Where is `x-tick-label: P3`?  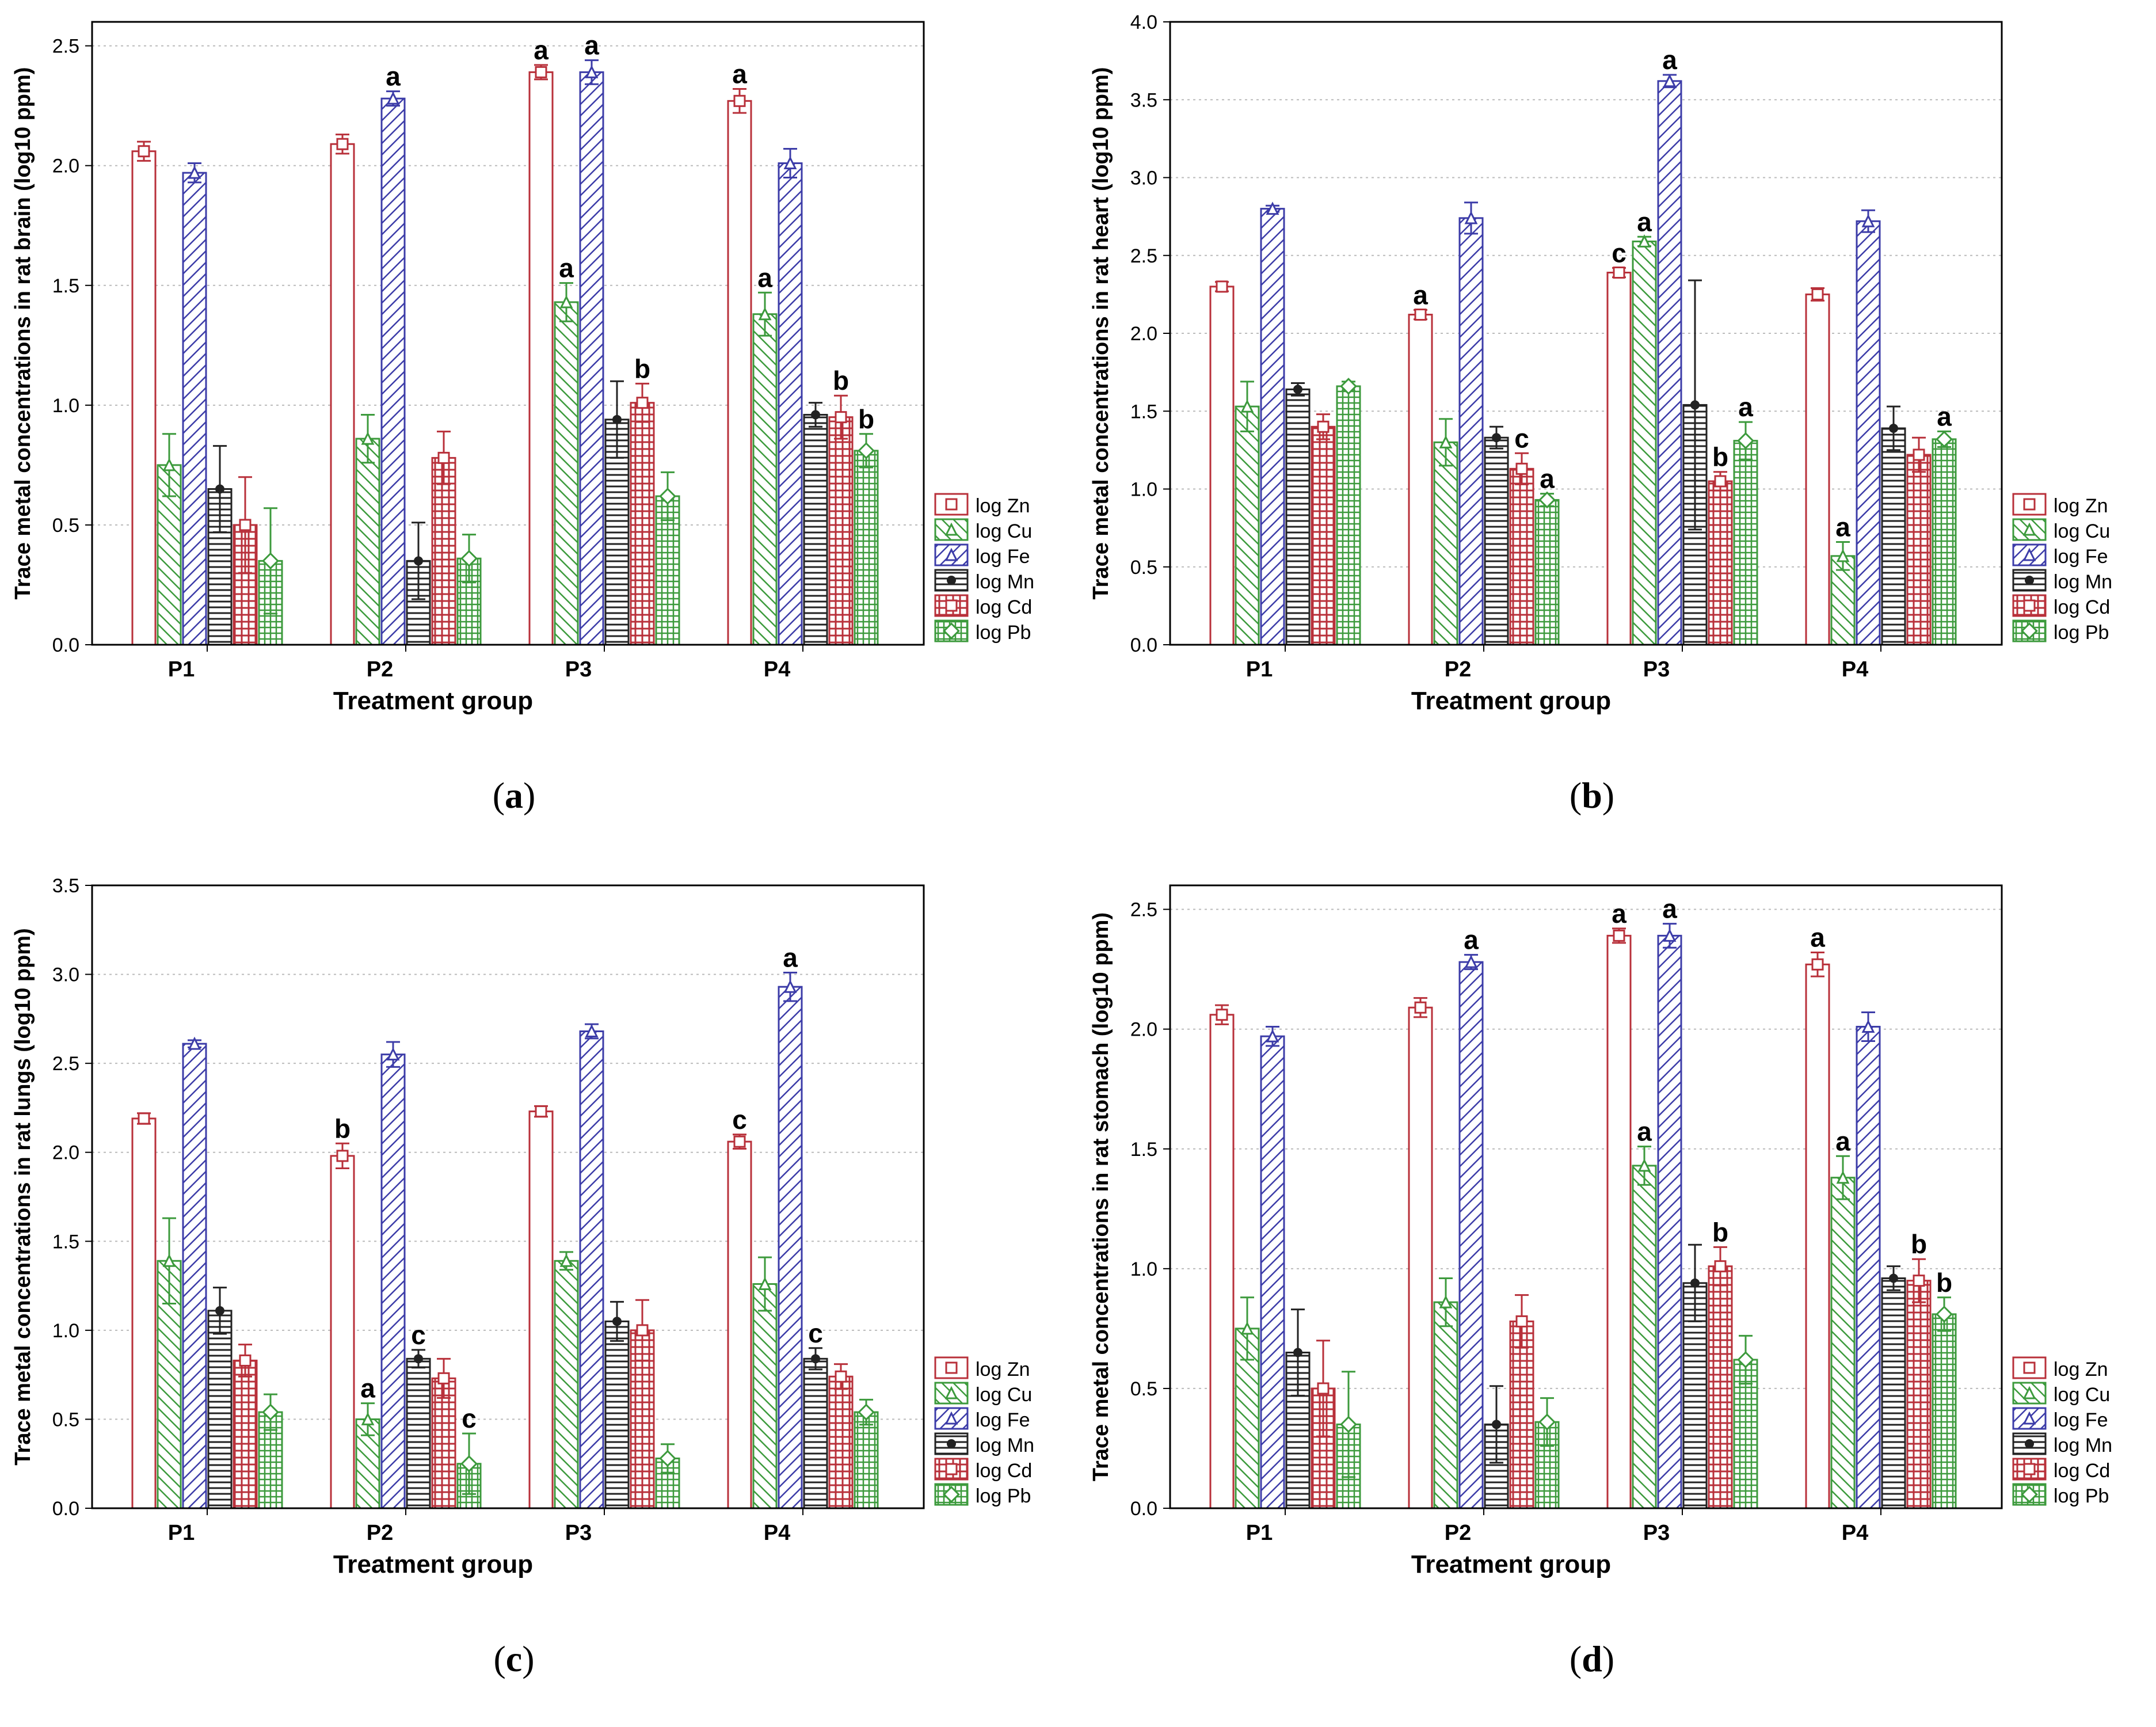 x-tick-label: P3 is located at coordinates (578, 1533).